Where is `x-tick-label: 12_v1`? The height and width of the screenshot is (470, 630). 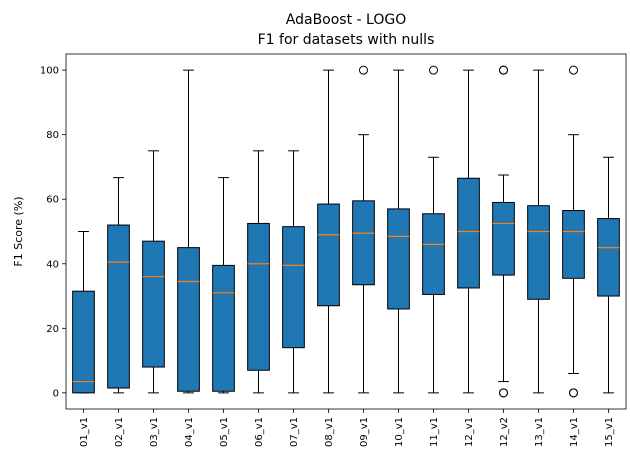
x-tick-label: 12_v1 is located at coordinates (469, 432).